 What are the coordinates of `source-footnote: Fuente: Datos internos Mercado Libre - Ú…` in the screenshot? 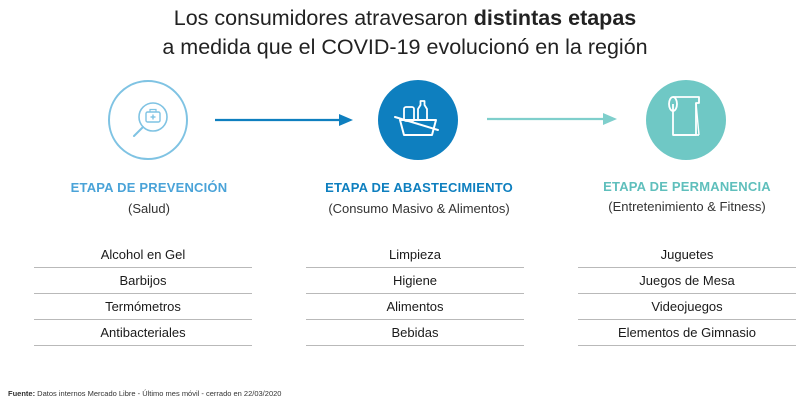 It's located at (144, 393).